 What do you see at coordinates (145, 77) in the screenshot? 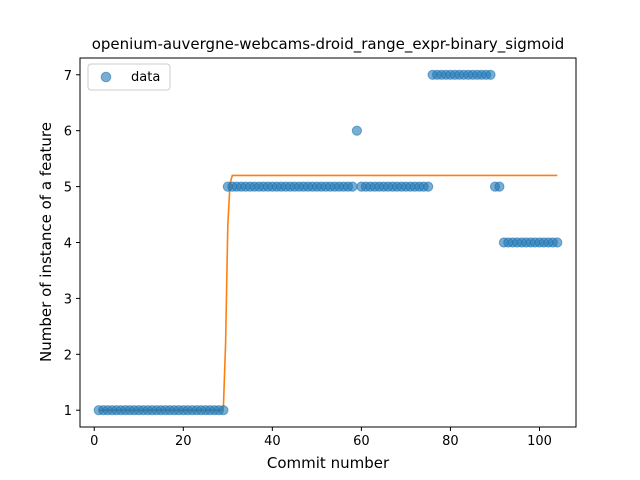
I see `legend-label-data: data` at bounding box center [145, 77].